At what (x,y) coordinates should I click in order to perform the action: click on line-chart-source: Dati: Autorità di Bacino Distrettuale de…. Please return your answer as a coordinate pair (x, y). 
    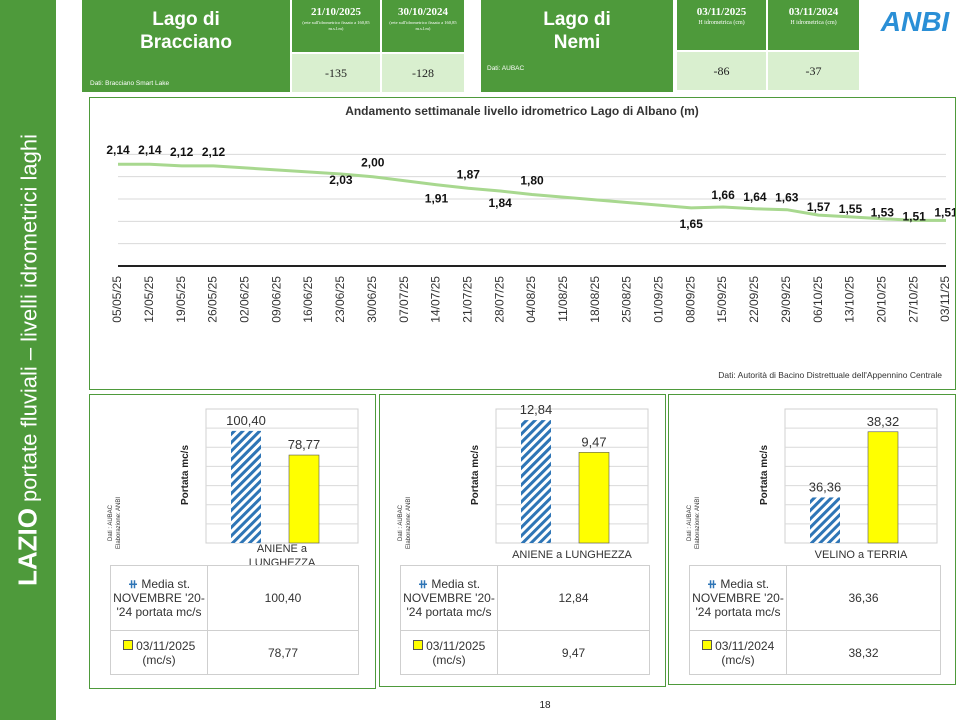
    Looking at the image, I should click on (830, 375).